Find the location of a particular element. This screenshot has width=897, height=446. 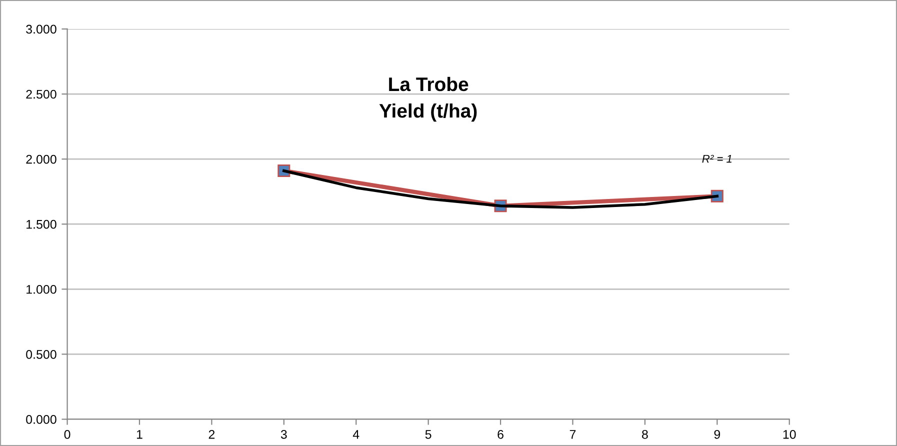

x-tick-label: 7 is located at coordinates (573, 434).